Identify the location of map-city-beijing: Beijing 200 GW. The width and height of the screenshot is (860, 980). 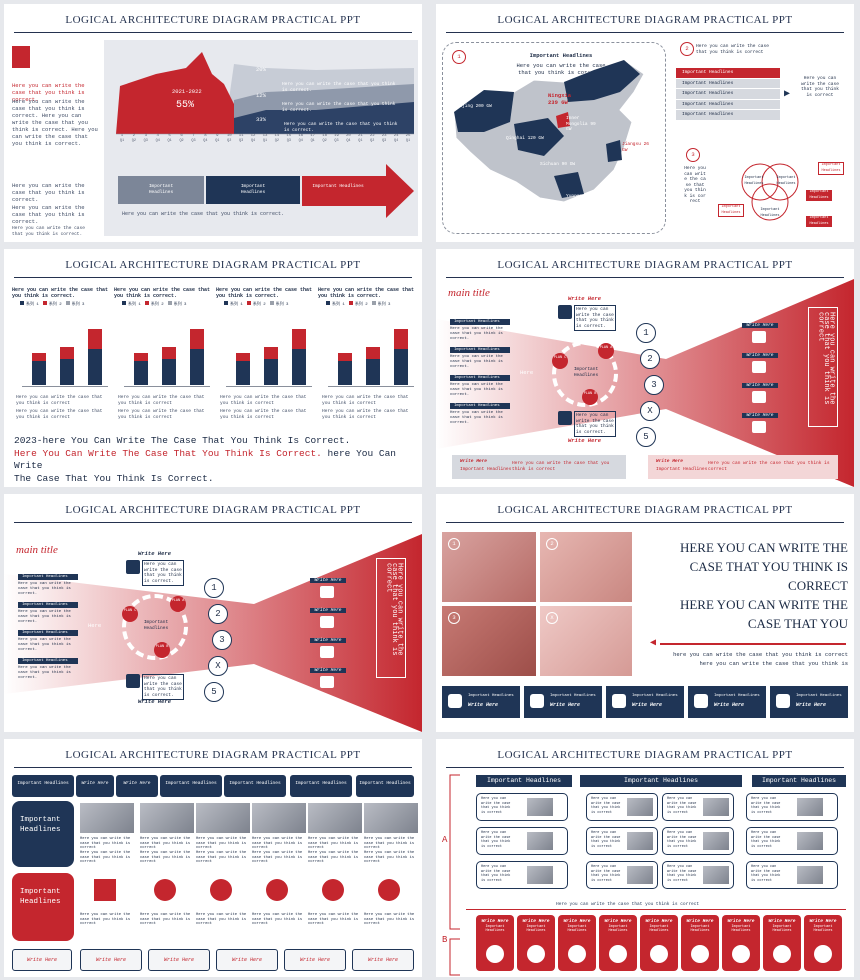
(473, 106).